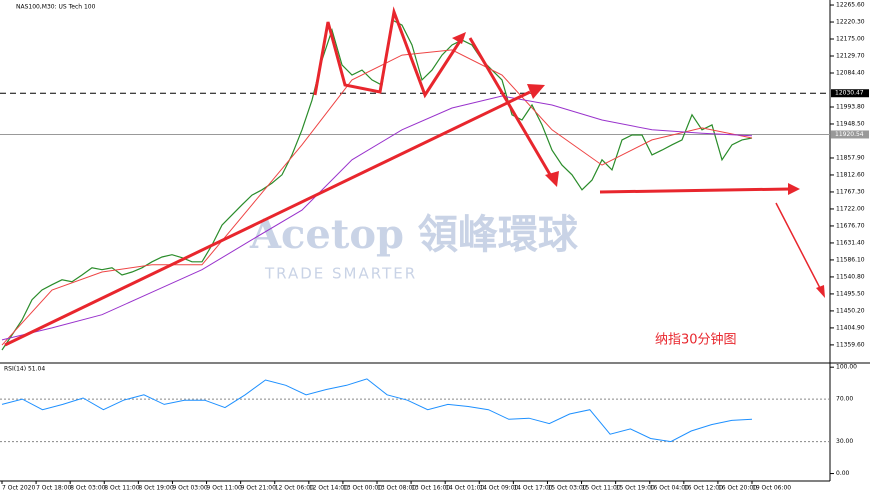 This screenshot has width=870, height=493. What do you see at coordinates (850, 174) in the screenshot?
I see `y-tick-label: 11812.60` at bounding box center [850, 174].